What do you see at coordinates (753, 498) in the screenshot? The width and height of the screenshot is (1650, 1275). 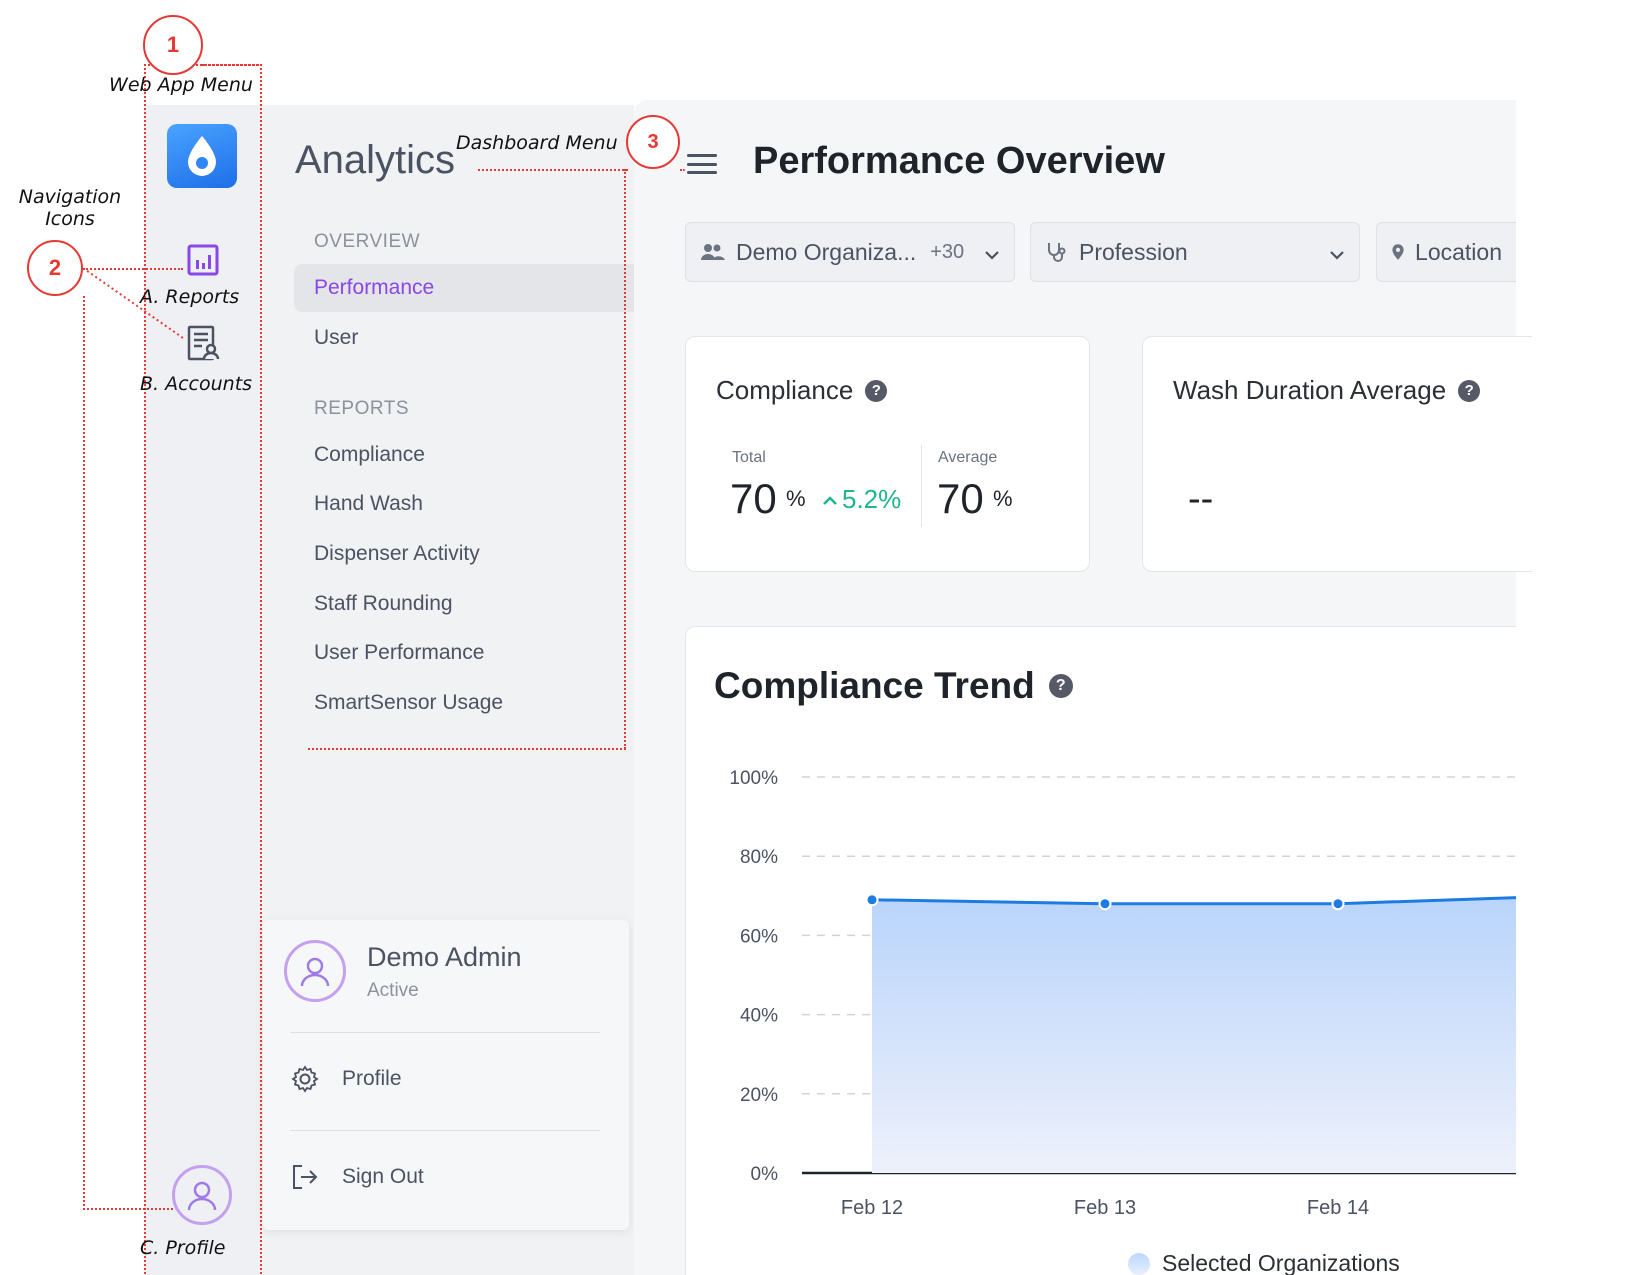 I see `total-value: 70` at bounding box center [753, 498].